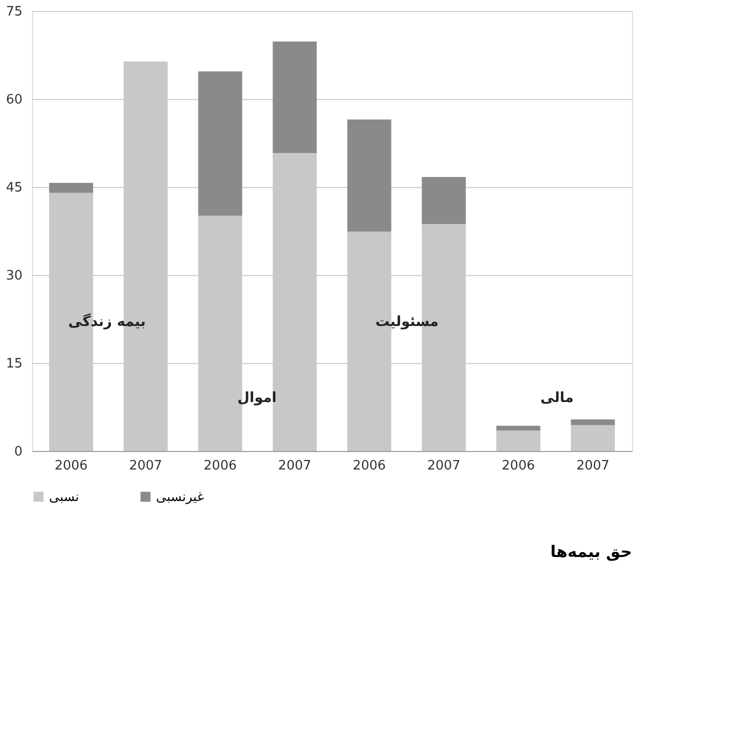 The height and width of the screenshot is (731, 737). I want to click on legend-label: غیرنسبی, so click(180, 497).